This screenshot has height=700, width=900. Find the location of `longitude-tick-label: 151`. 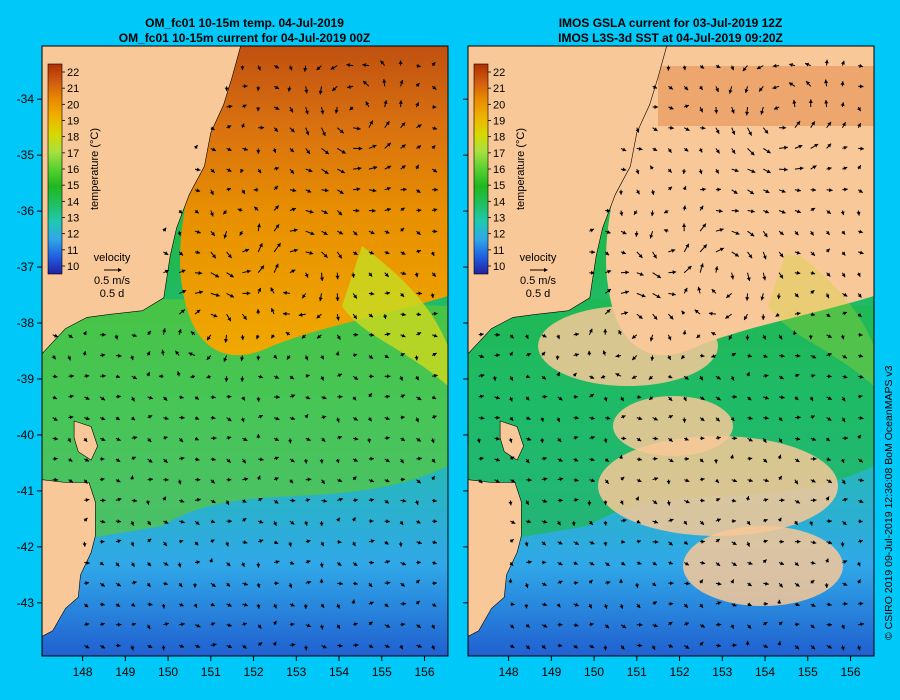

longitude-tick-label: 151 is located at coordinates (211, 672).